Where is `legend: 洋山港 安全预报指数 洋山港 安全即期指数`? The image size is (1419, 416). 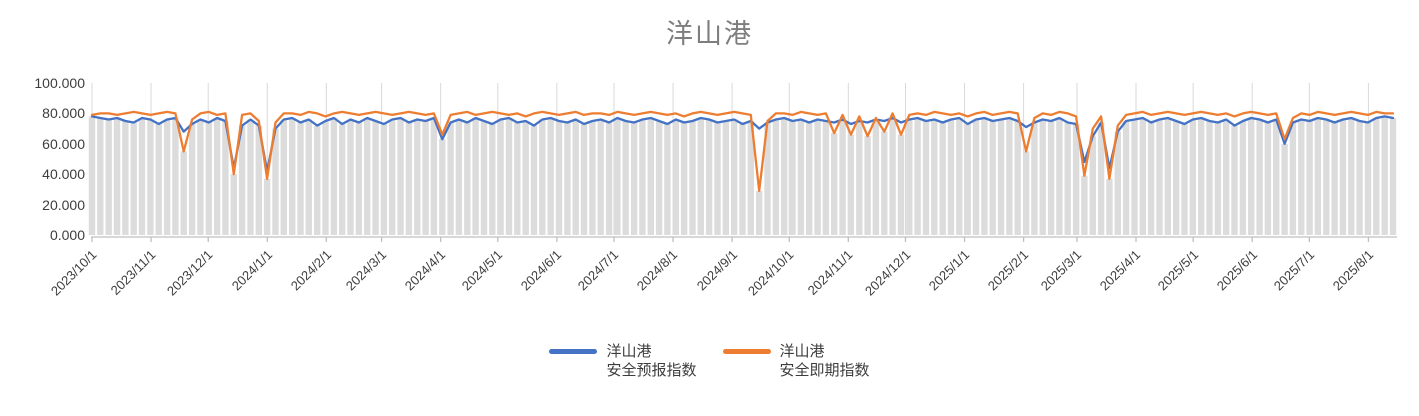
legend: 洋山港 安全预报指数 洋山港 安全即期指数 is located at coordinates (709, 361).